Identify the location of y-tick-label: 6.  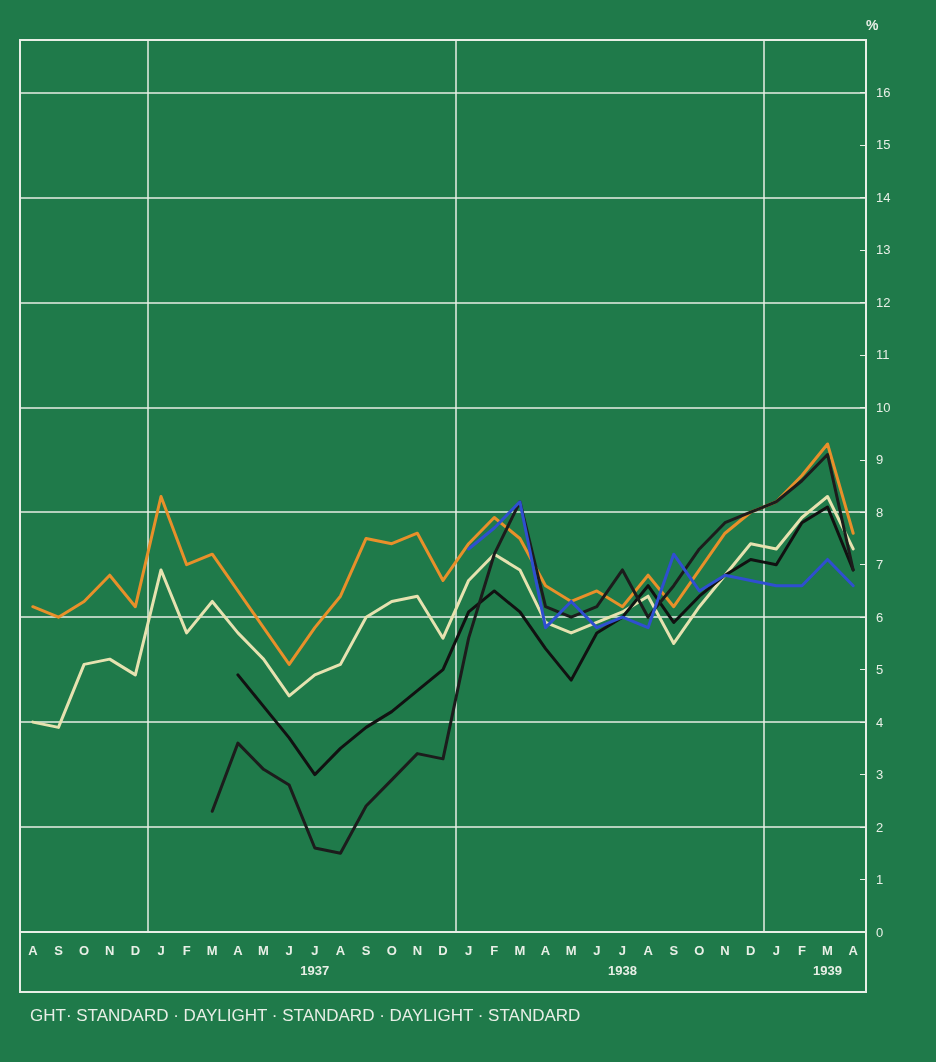
(880, 617).